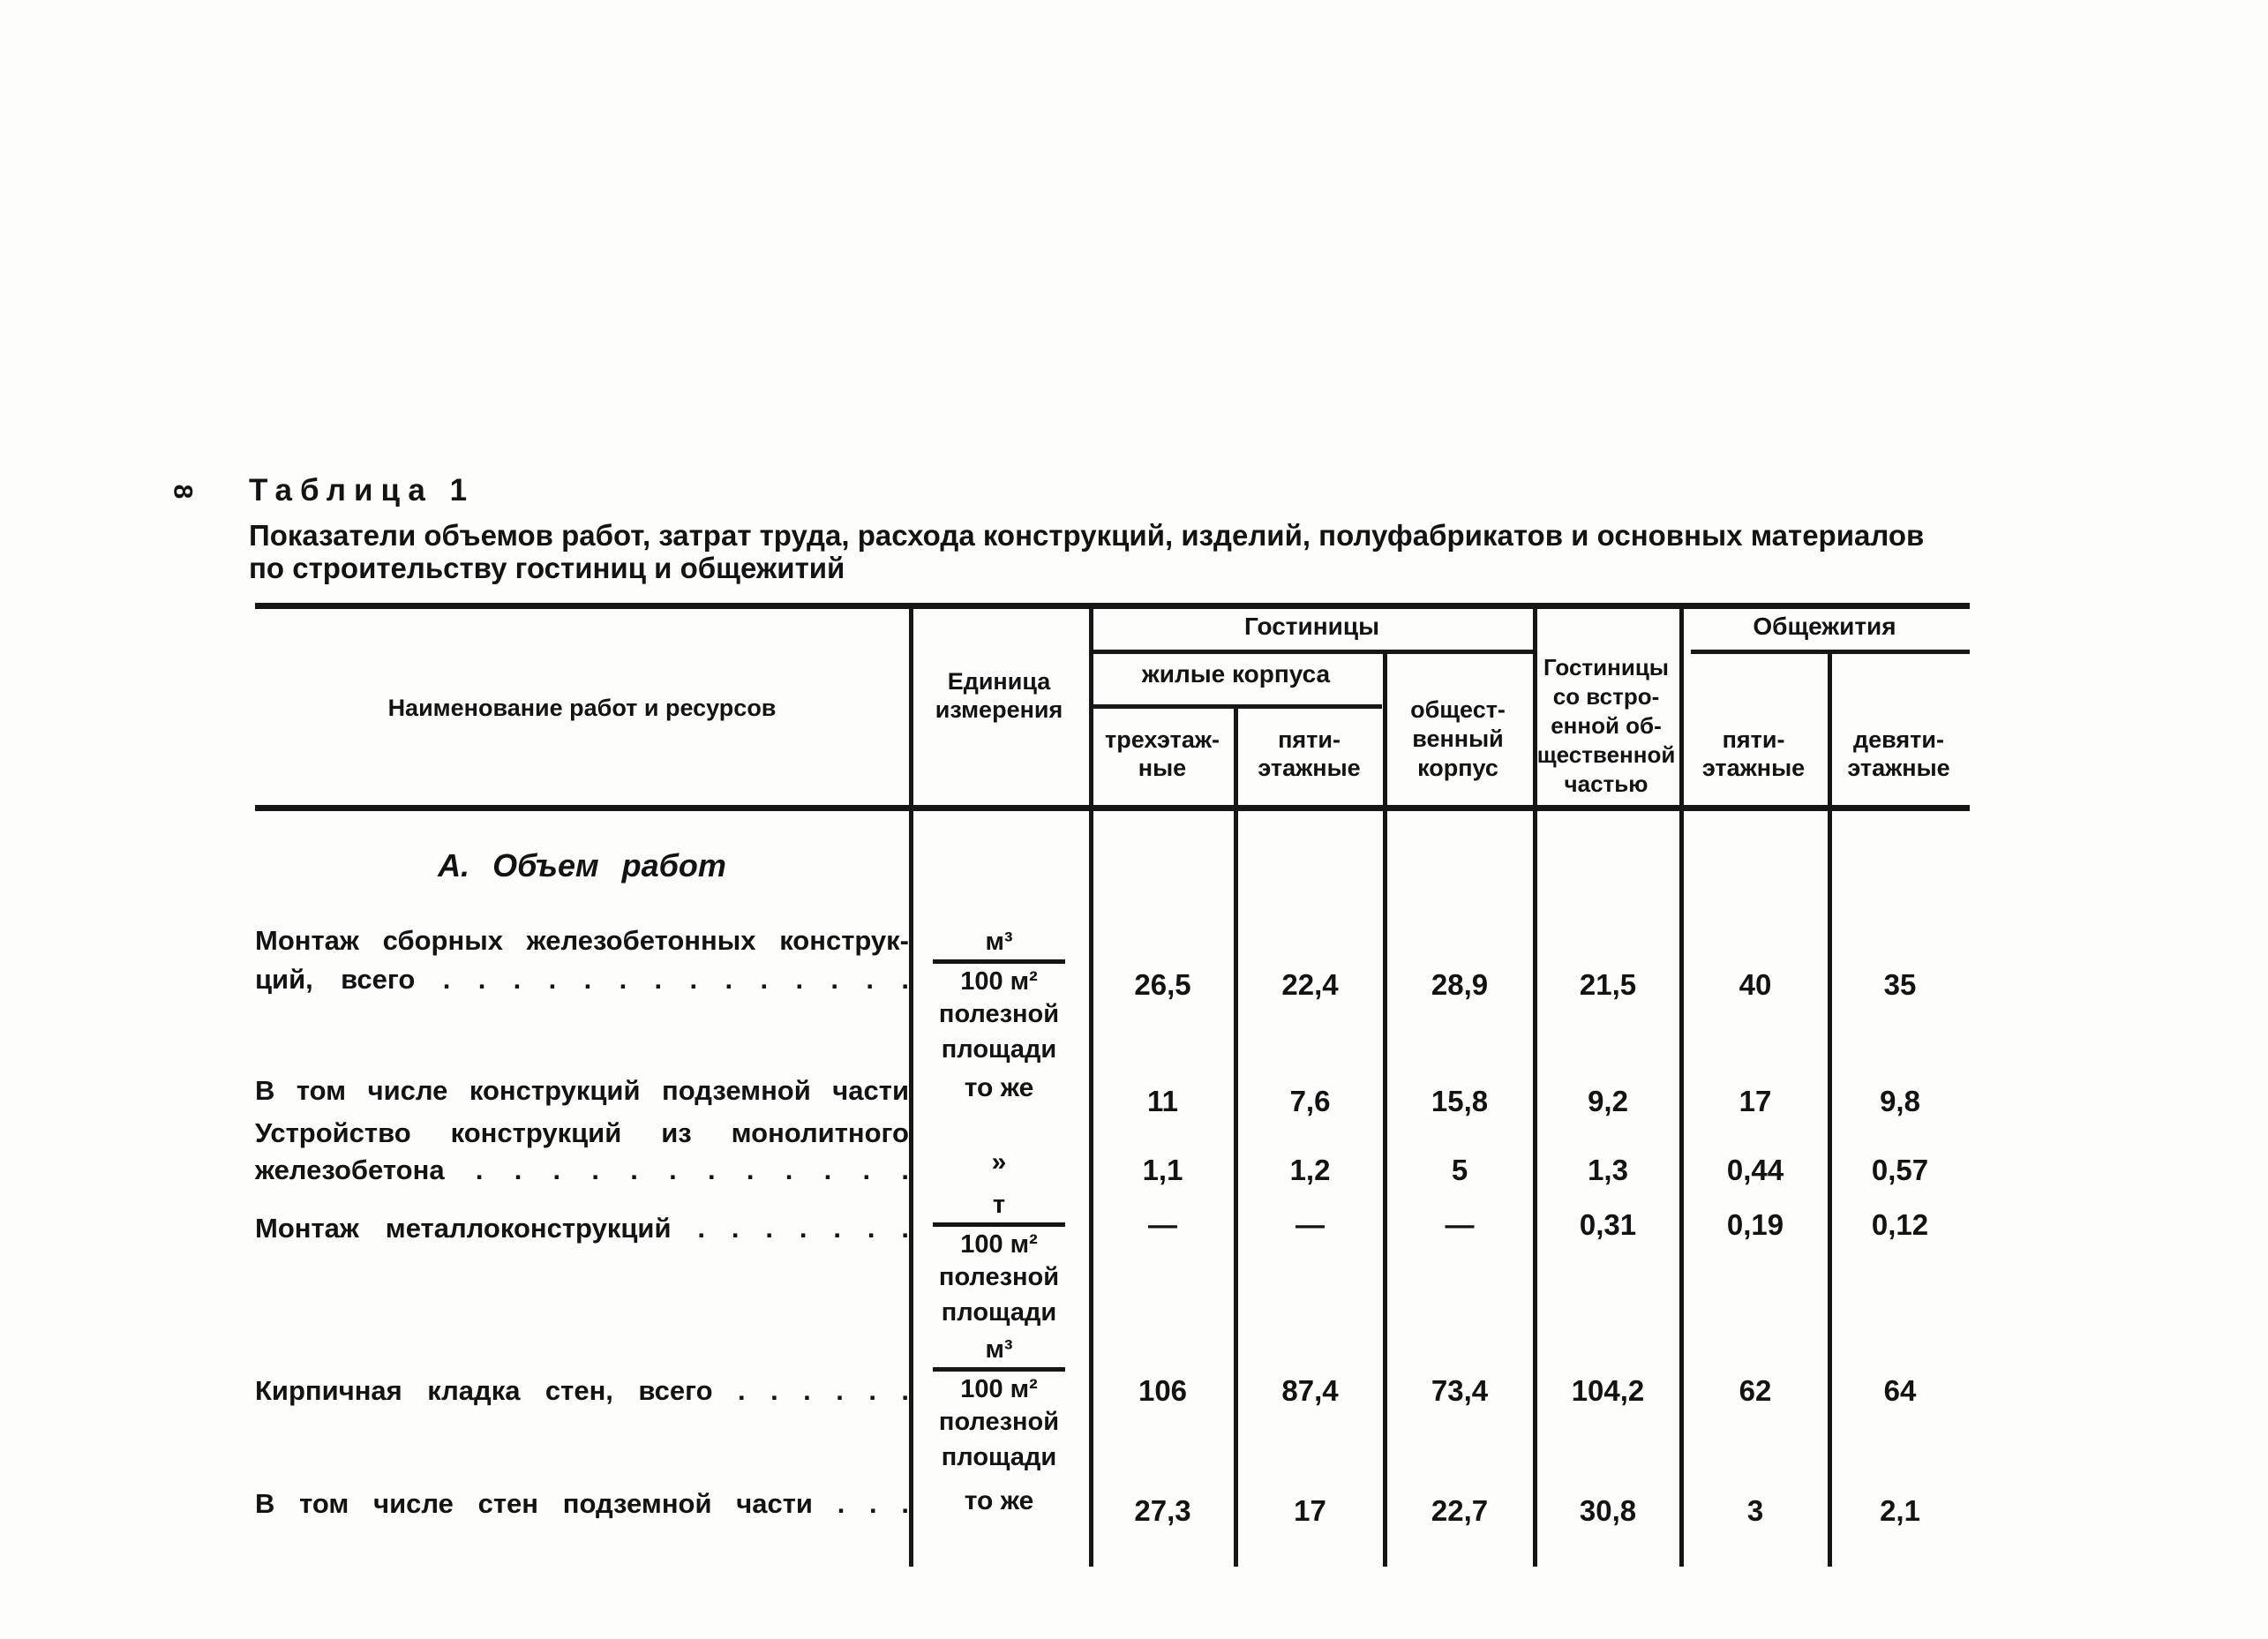  What do you see at coordinates (1310, 985) in the screenshot?
I see `row1-value-col4: 22,4` at bounding box center [1310, 985].